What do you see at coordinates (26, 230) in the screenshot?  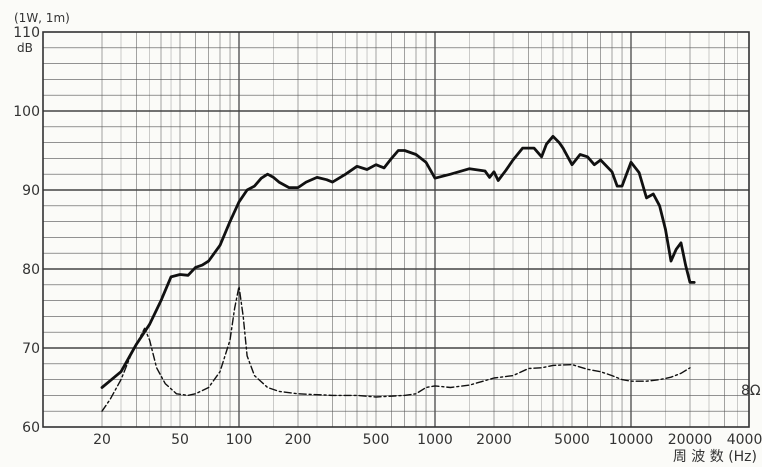 I see `y-tick-labels: 60 70 80 90 100 110` at bounding box center [26, 230].